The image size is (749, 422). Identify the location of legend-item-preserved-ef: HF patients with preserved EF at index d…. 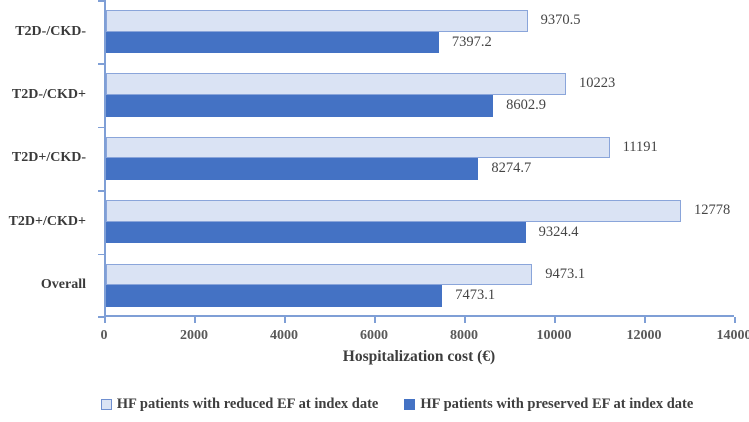
(548, 404).